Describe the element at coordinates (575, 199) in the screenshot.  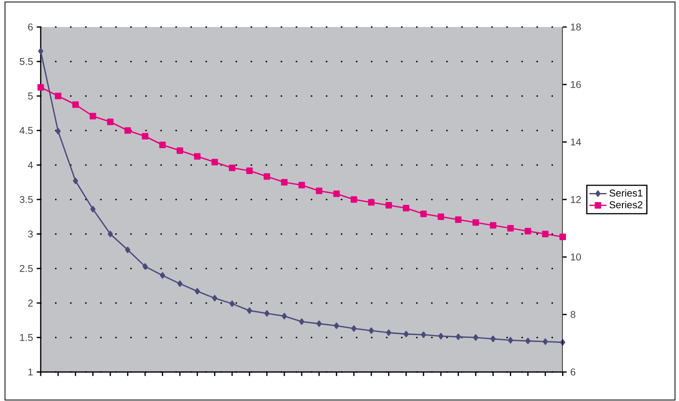
I see `y2-tick-label: 12` at that location.